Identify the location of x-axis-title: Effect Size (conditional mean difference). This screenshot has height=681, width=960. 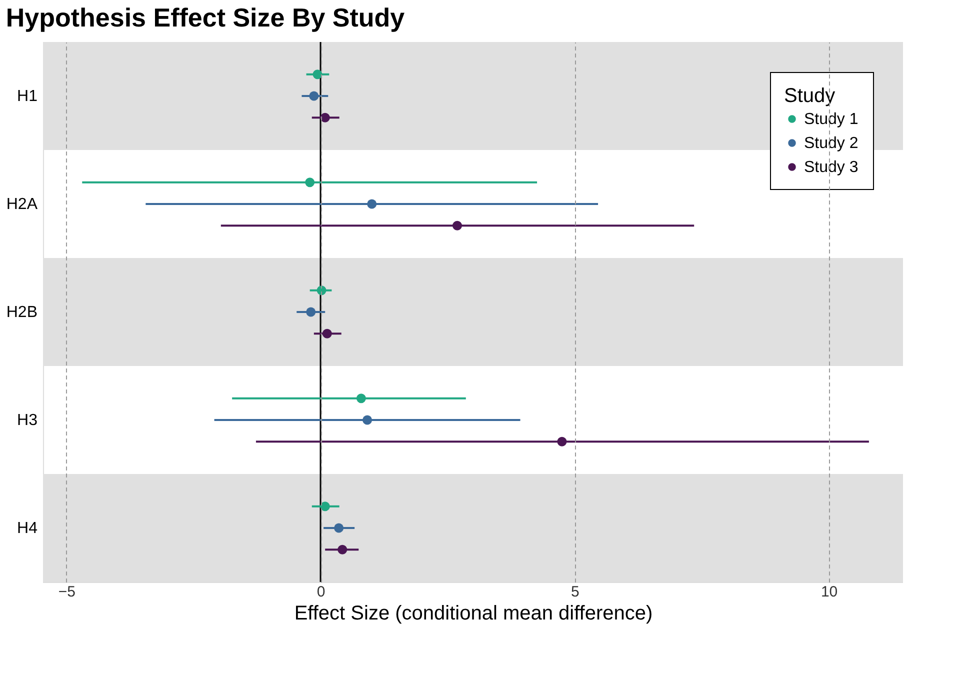
(473, 613).